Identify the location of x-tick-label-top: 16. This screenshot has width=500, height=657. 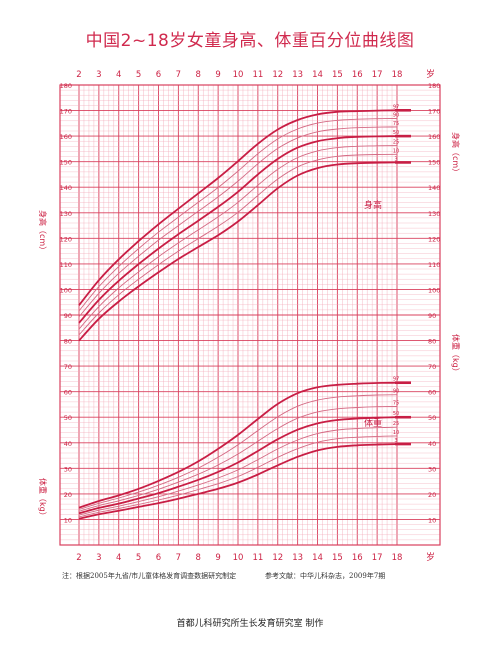
(357, 75).